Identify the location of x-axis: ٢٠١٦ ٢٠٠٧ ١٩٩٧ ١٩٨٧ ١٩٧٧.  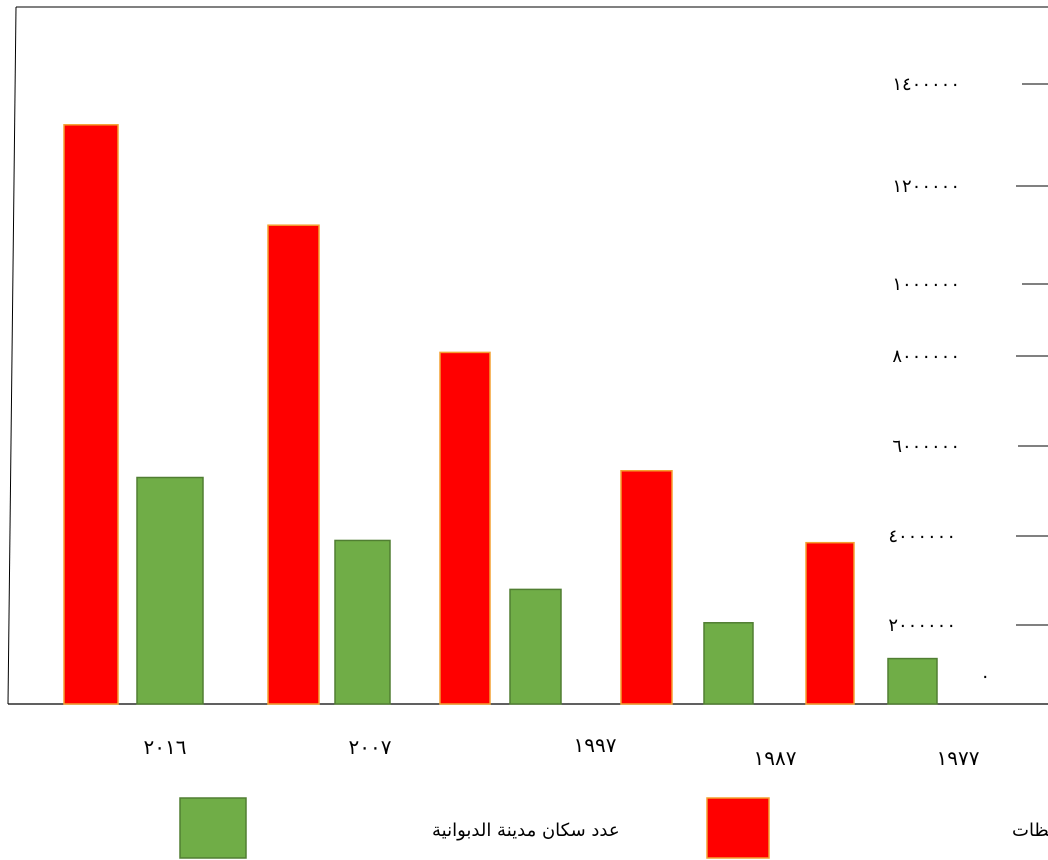
(562, 751).